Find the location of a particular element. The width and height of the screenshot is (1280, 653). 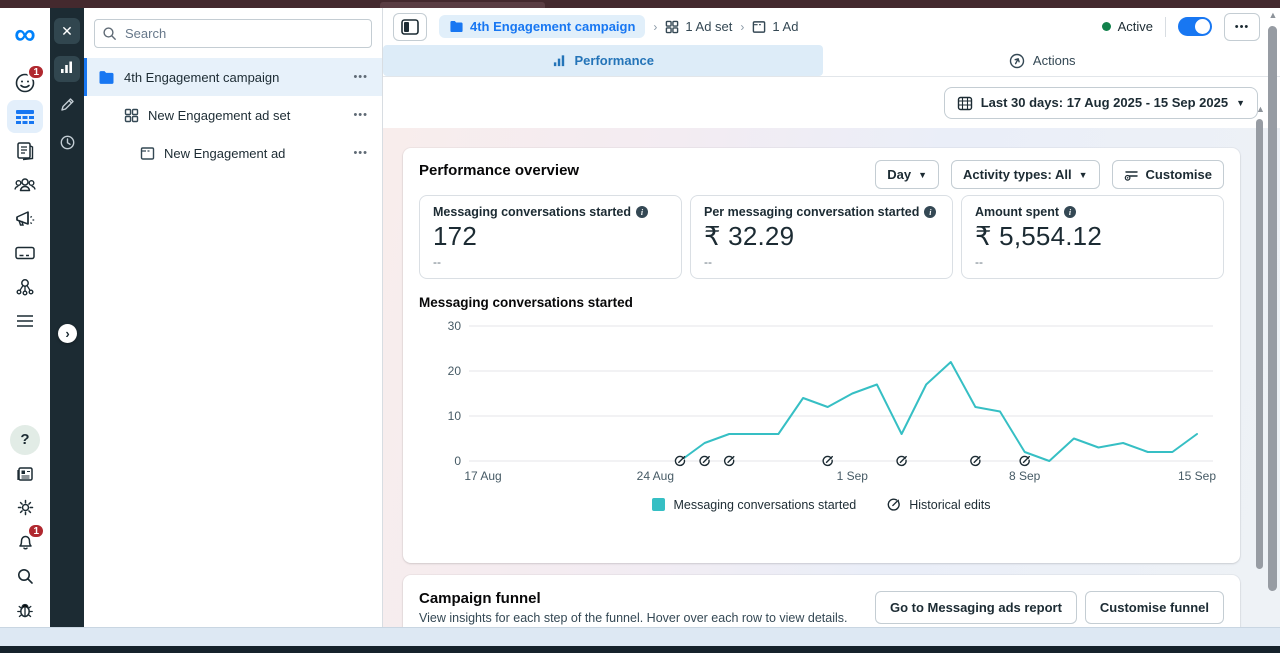

breadcrumb-label: 1 Ad set is located at coordinates (709, 26).